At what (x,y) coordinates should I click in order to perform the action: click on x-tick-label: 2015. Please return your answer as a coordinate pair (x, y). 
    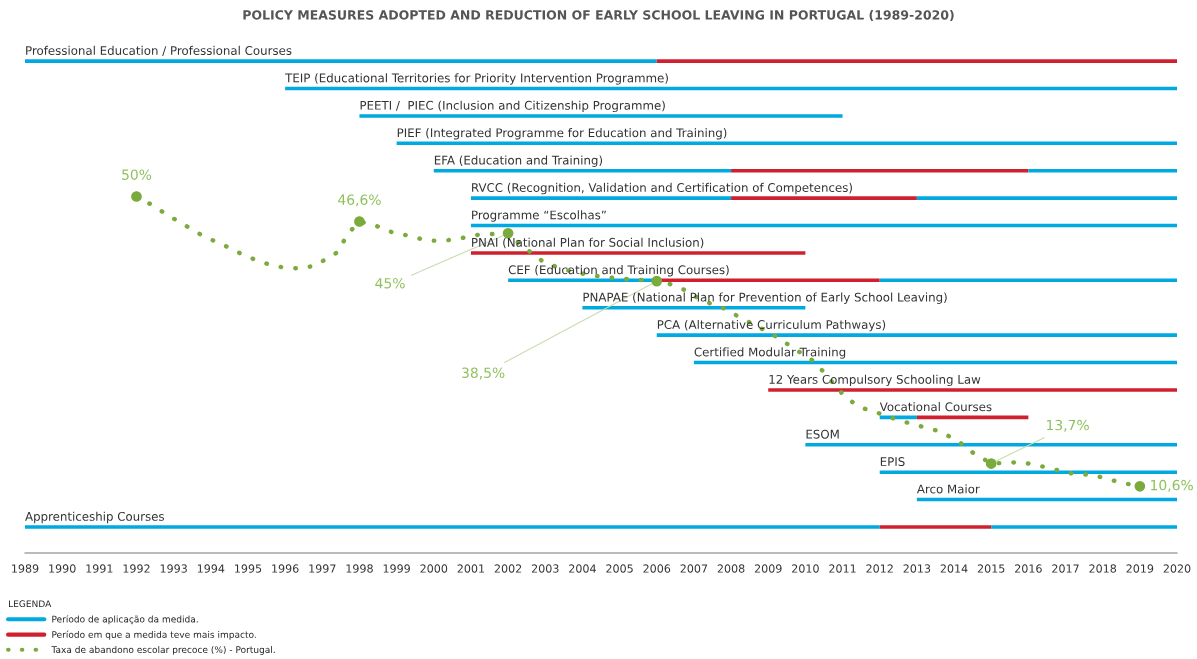
    Looking at the image, I should click on (991, 568).